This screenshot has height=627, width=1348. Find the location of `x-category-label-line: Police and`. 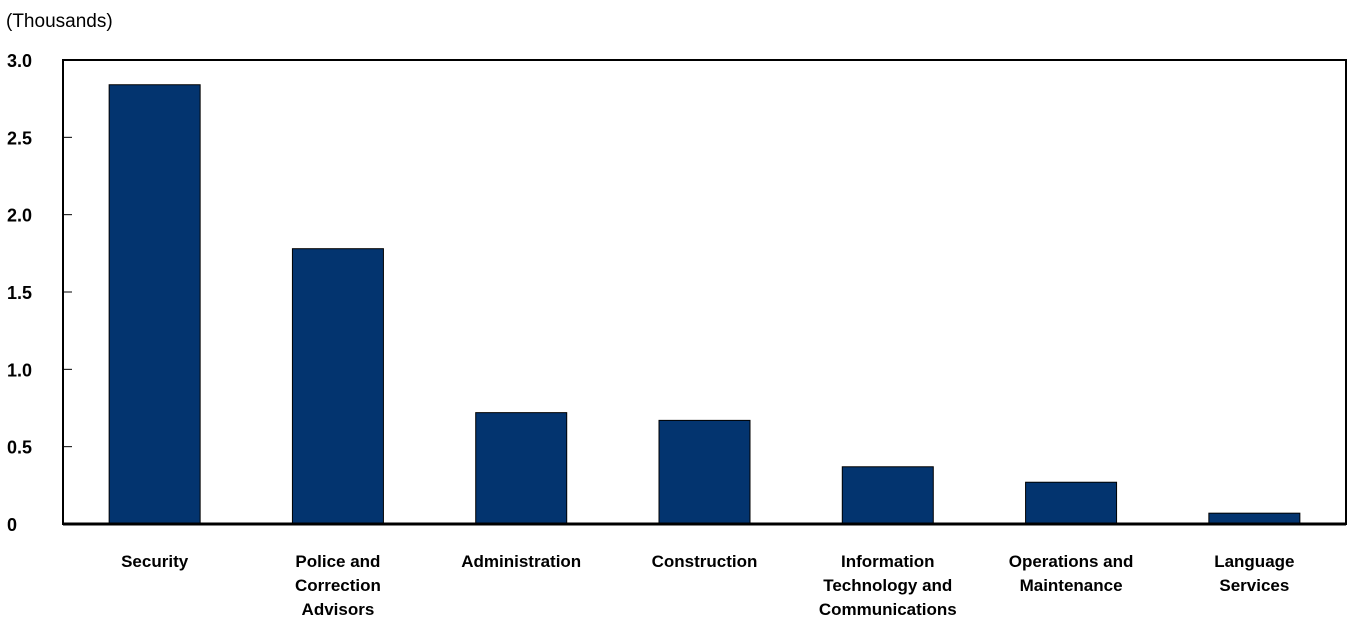

x-category-label-line: Police and is located at coordinates (337, 561).